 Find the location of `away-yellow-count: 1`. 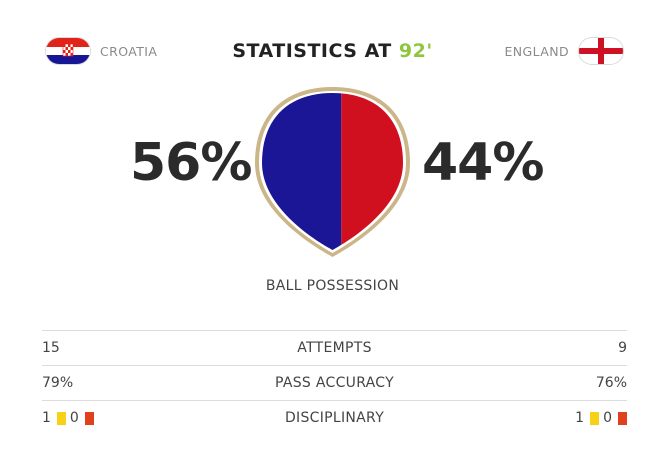

away-yellow-count: 1 is located at coordinates (580, 418).